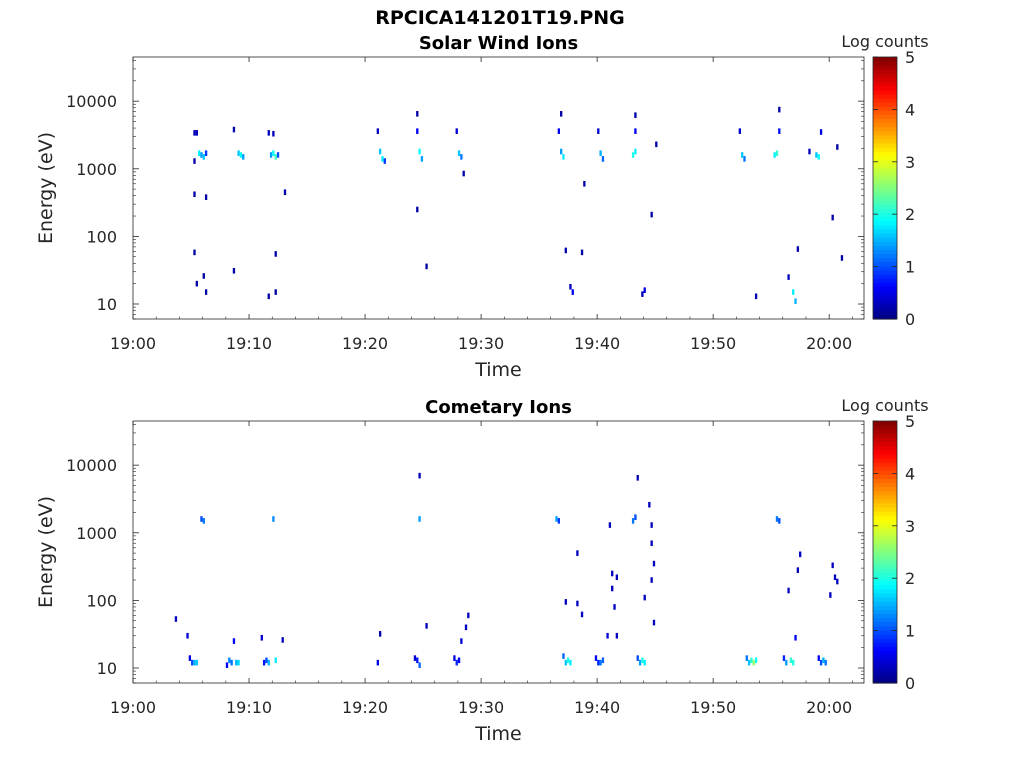  What do you see at coordinates (910, 267) in the screenshot?
I see `colorbar-tick-label: 1` at bounding box center [910, 267].